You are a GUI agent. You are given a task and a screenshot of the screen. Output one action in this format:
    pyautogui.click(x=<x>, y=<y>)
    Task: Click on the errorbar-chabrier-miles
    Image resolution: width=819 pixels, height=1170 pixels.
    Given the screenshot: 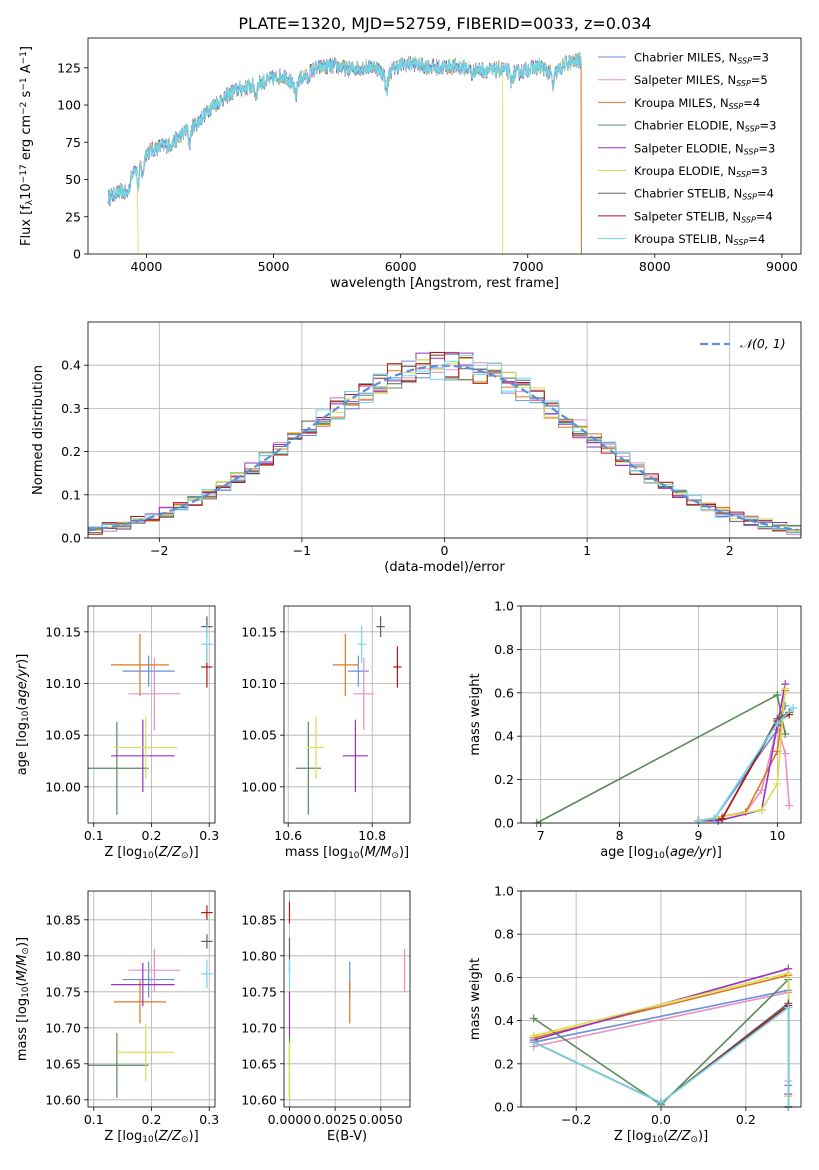 What is the action you would take?
    pyautogui.click(x=148, y=979)
    